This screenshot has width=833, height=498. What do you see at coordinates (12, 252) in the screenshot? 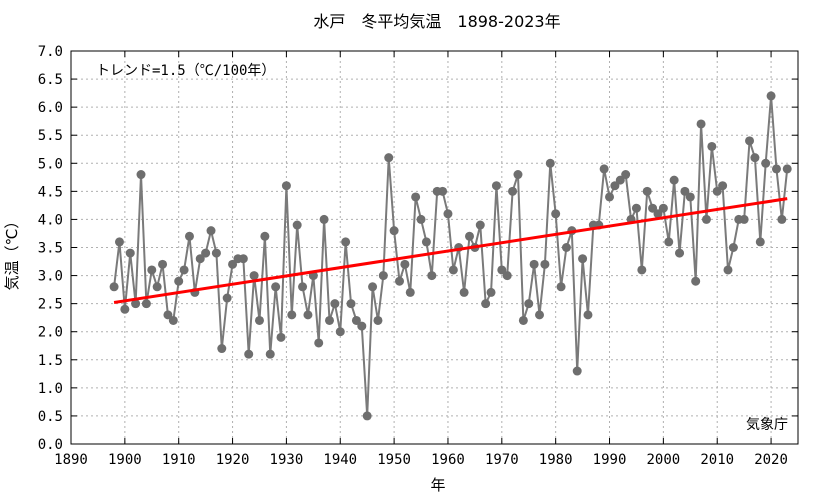
I see `y-axis-label: 気温（℃）` at bounding box center [12, 252].